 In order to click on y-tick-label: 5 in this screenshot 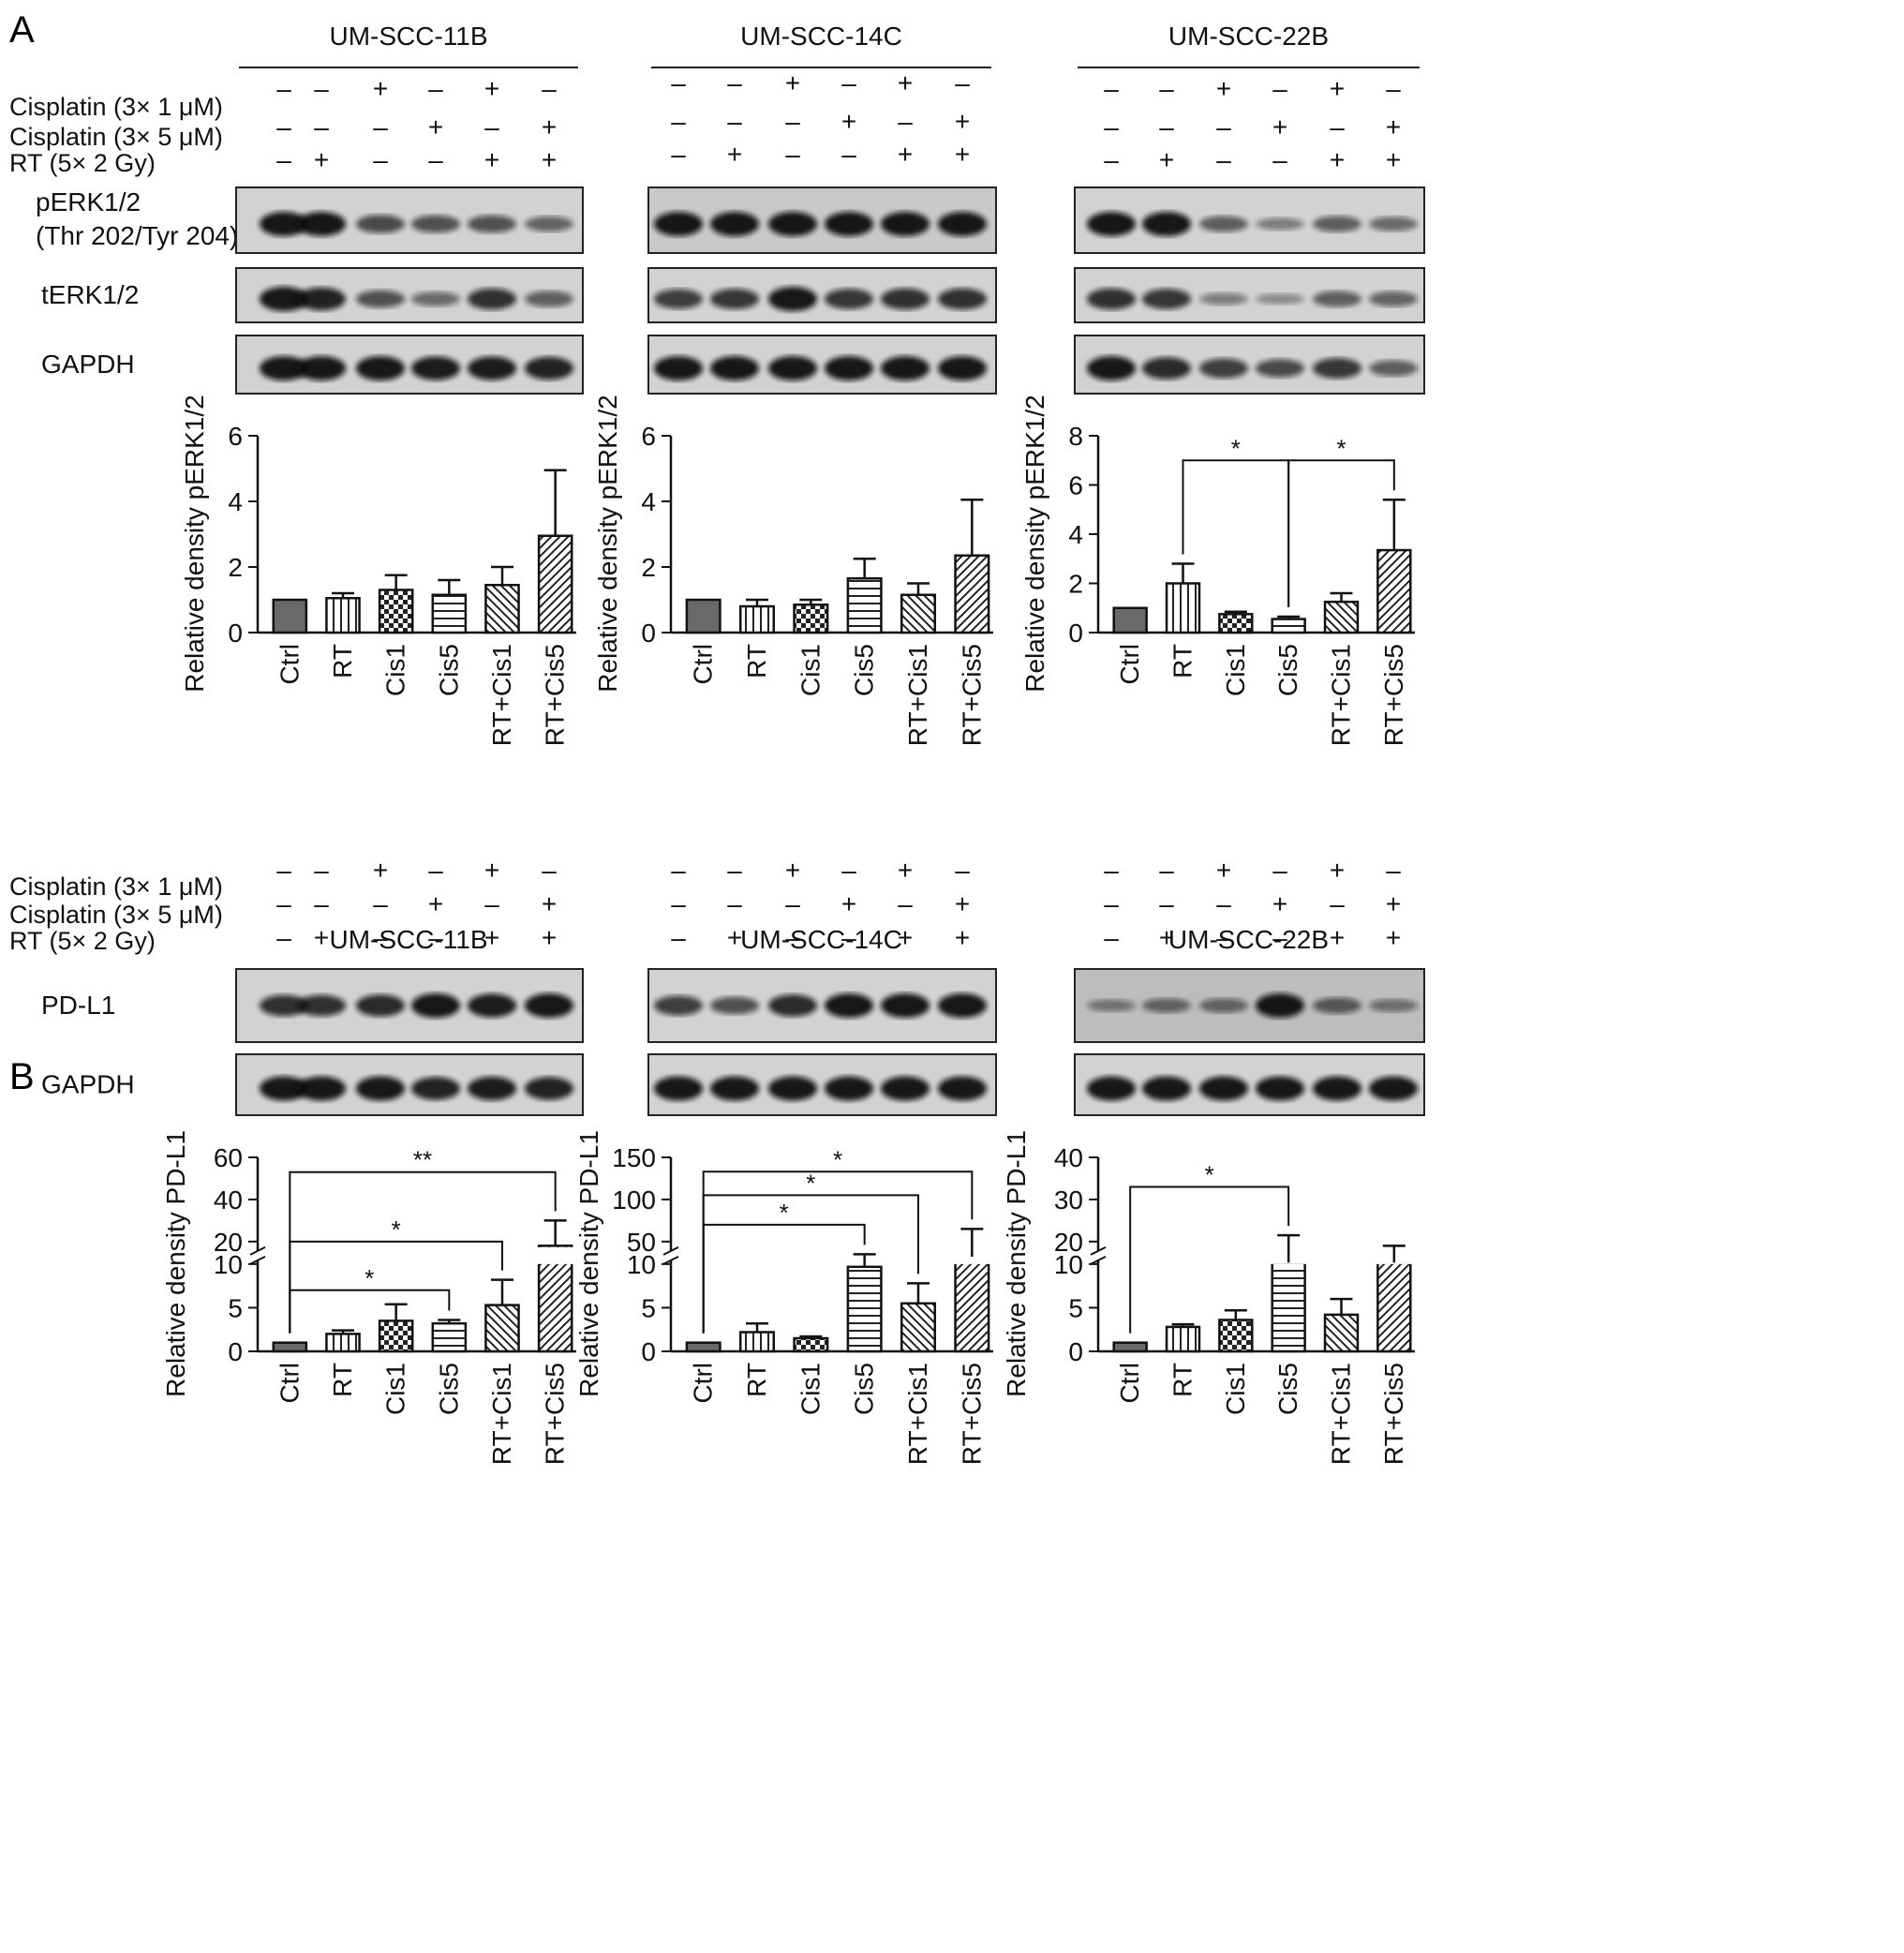, I will do `click(648, 1307)`.